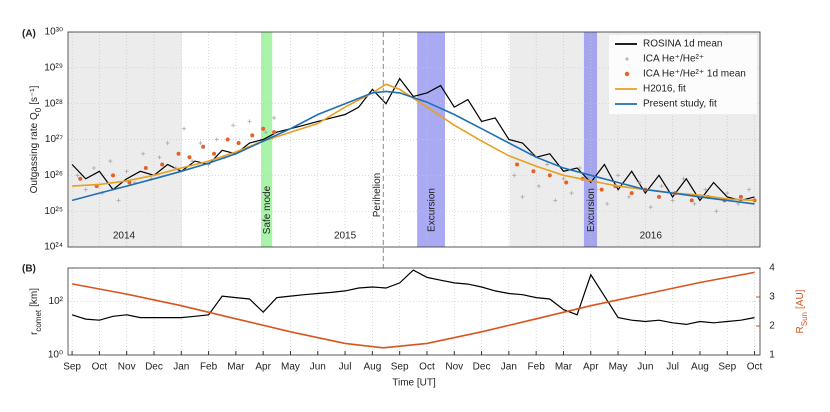  What do you see at coordinates (318, 367) in the screenshot?
I see `x-tick-label: Jun` at bounding box center [318, 367].